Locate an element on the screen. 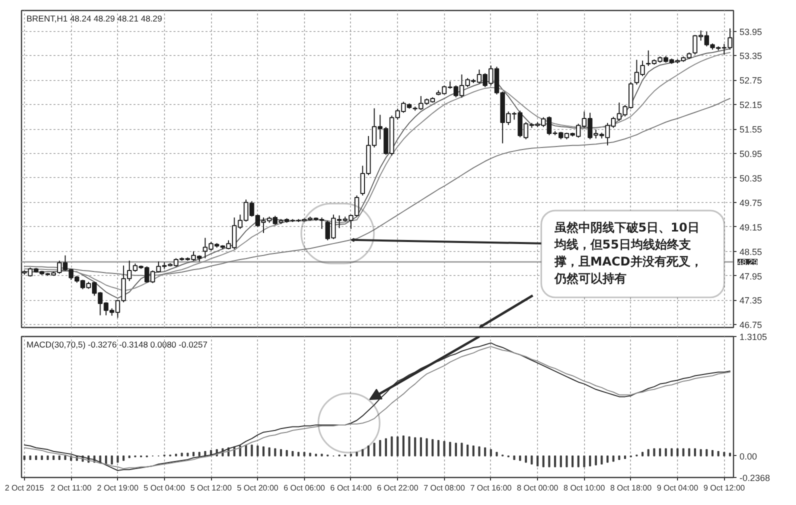  y-tick-label: 47.35 is located at coordinates (751, 301).